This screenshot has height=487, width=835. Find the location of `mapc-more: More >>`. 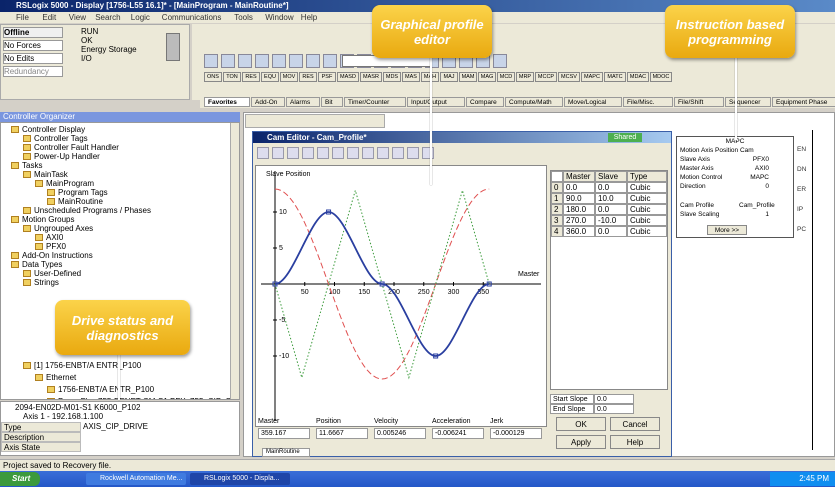

mapc-more: More >> is located at coordinates (727, 230).